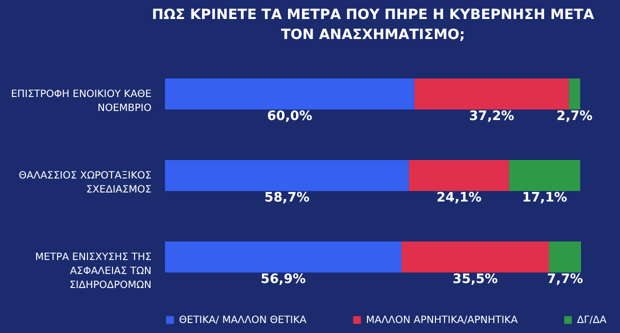  I want to click on chart-title: ΠΩΣ ΚΡΙΝΕΤΕ ΤΑ ΜΕΤΡΑ ΠΟΥ ΠΗΡΕ Η ΚΥΒΕΡΝΗΣΗ ΜΕΤΑ ΤΟΝ ΑΝΑΣΧΗΜΑΤΙΣΜΟ;, so click(373, 25).